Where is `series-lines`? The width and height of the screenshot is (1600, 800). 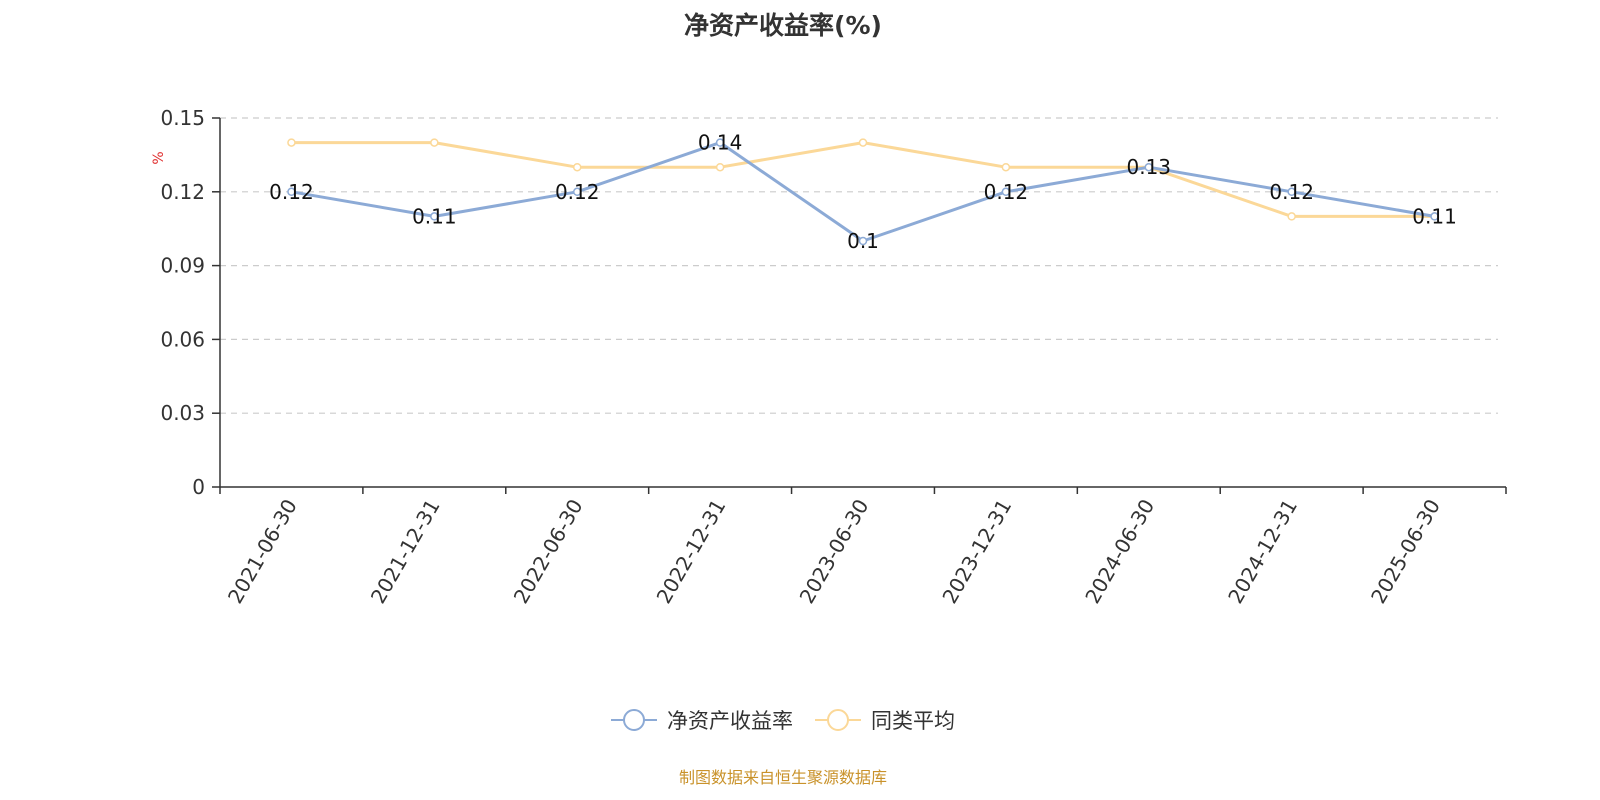 series-lines is located at coordinates (863, 192).